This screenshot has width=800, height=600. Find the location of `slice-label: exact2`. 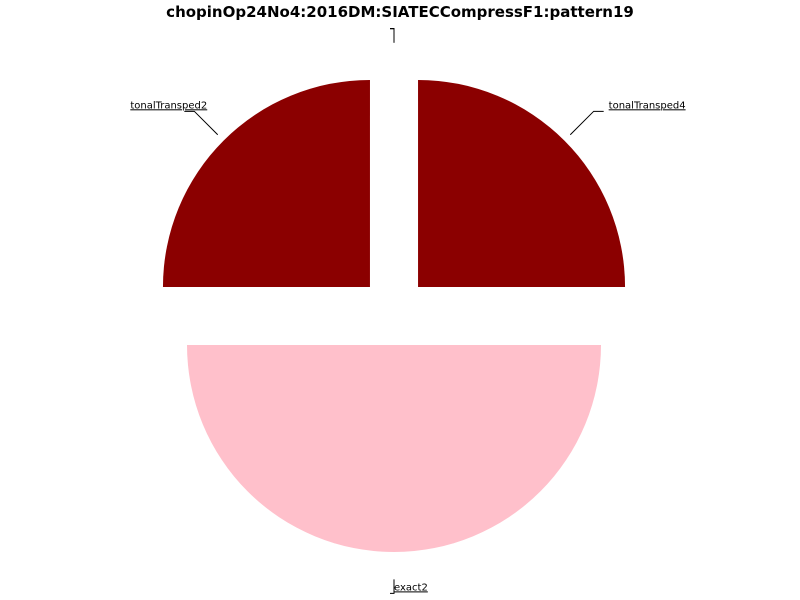

slice-label: exact2 is located at coordinates (411, 587).